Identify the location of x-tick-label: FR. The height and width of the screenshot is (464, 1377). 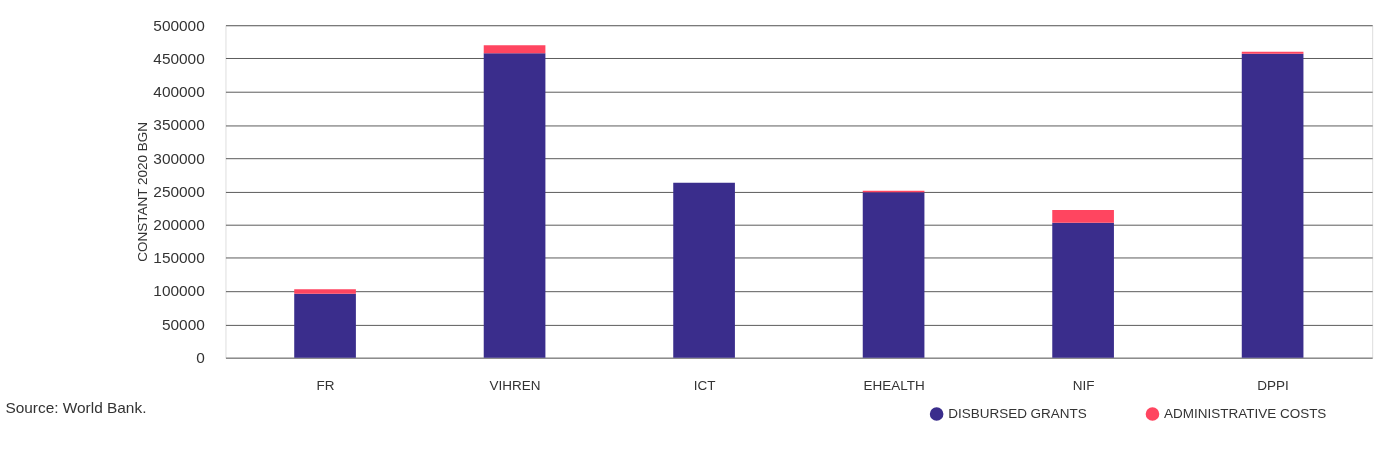
(325, 385).